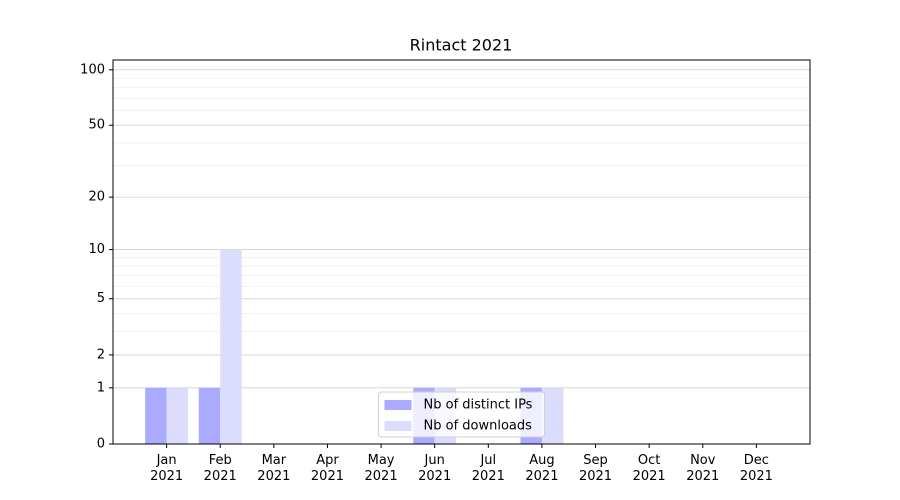 This screenshot has width=900, height=500. Describe the element at coordinates (756, 468) in the screenshot. I see `x-tick-label: Dec 2021` at that location.